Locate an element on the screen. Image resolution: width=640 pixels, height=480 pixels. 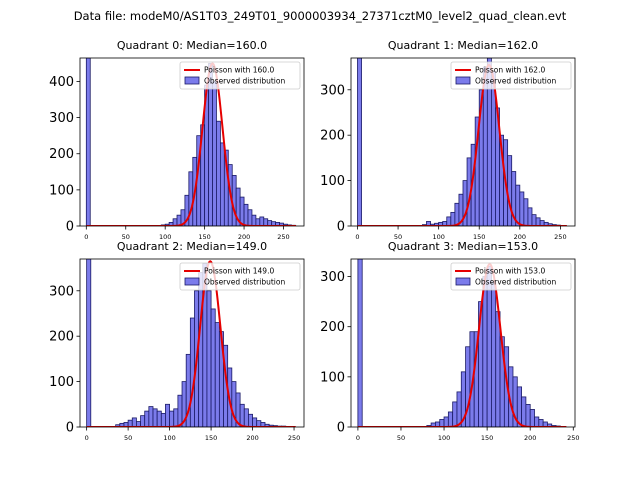
subplot-title: Quadrant 2: Median=149.0 is located at coordinates (192, 246).